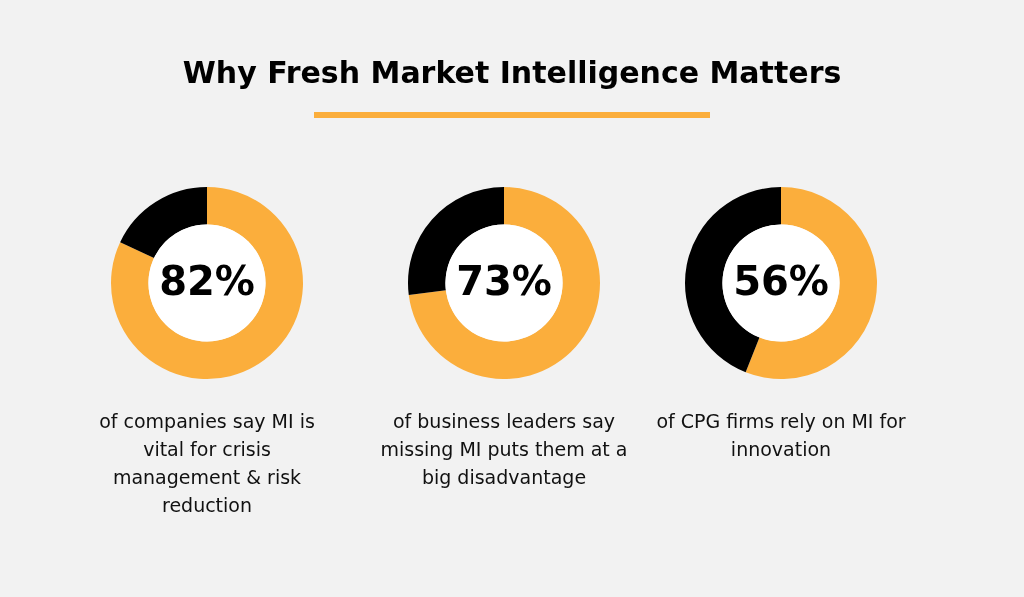 This screenshot has height=597, width=1024. I want to click on text: of business leaders say missing MI puts them at a big disadvantage, so click(504, 449).